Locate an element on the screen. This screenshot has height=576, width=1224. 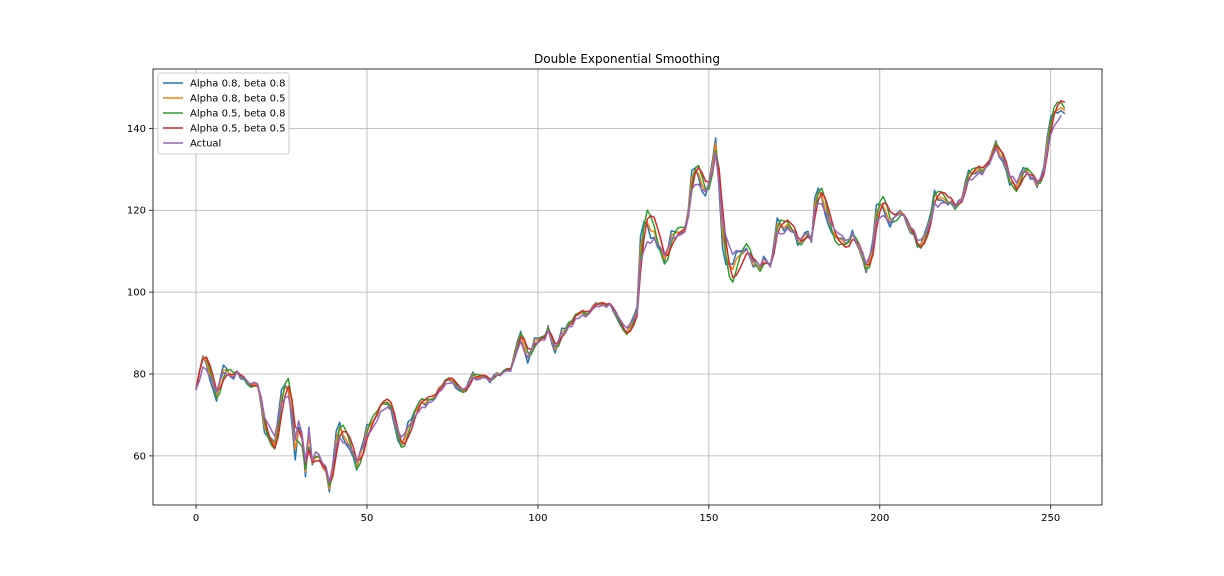
legend-label: Alpha 0.8, beta 0.5 is located at coordinates (238, 99).